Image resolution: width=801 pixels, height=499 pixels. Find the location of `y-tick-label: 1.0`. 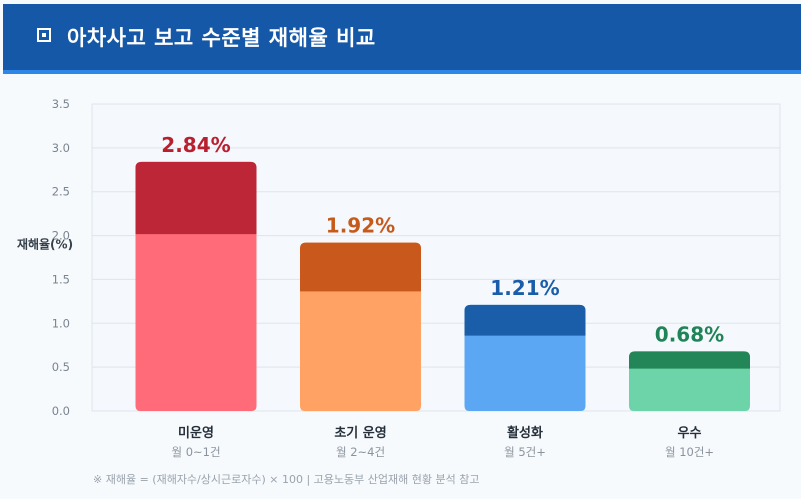

y-tick-label: 1.0 is located at coordinates (61, 323).